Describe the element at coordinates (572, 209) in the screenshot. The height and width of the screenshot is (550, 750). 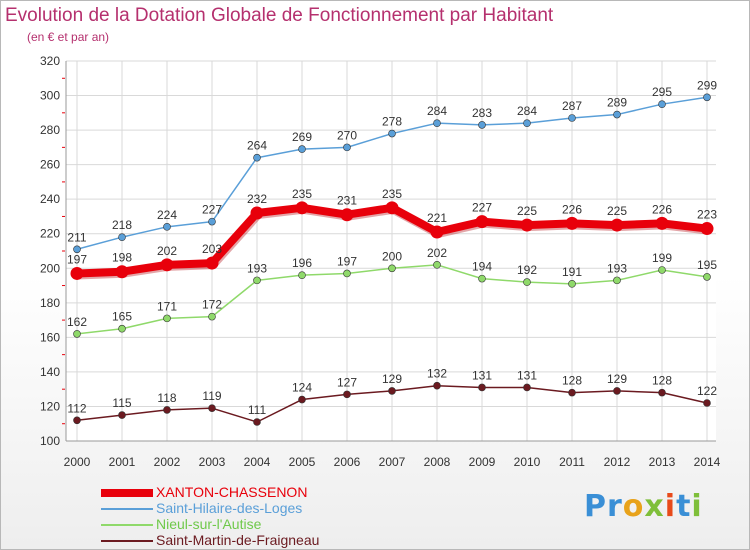
I see `data-label: 226` at that location.